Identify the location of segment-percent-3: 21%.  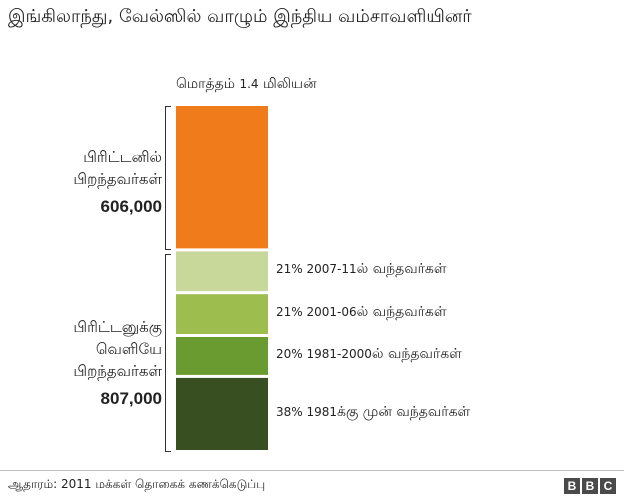
(291, 312).